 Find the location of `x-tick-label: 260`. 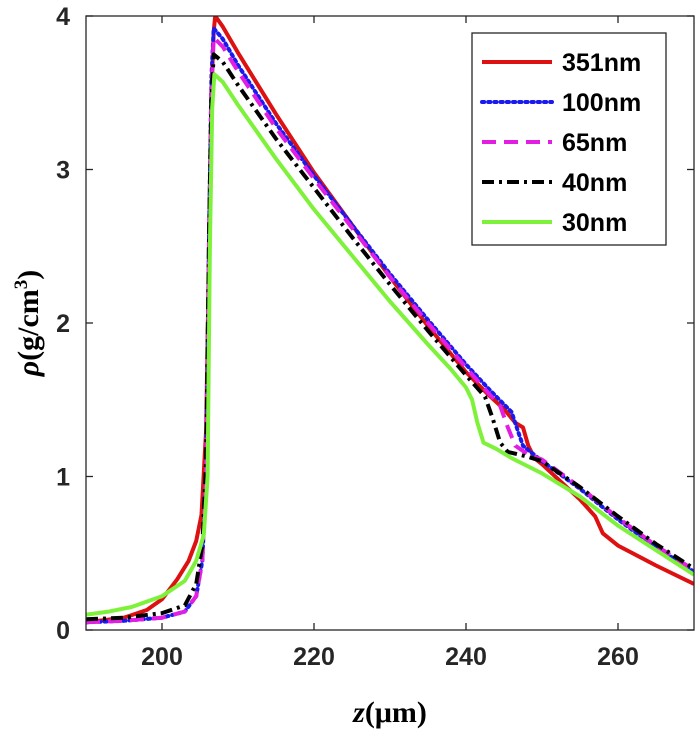

x-tick-label: 260 is located at coordinates (618, 657).